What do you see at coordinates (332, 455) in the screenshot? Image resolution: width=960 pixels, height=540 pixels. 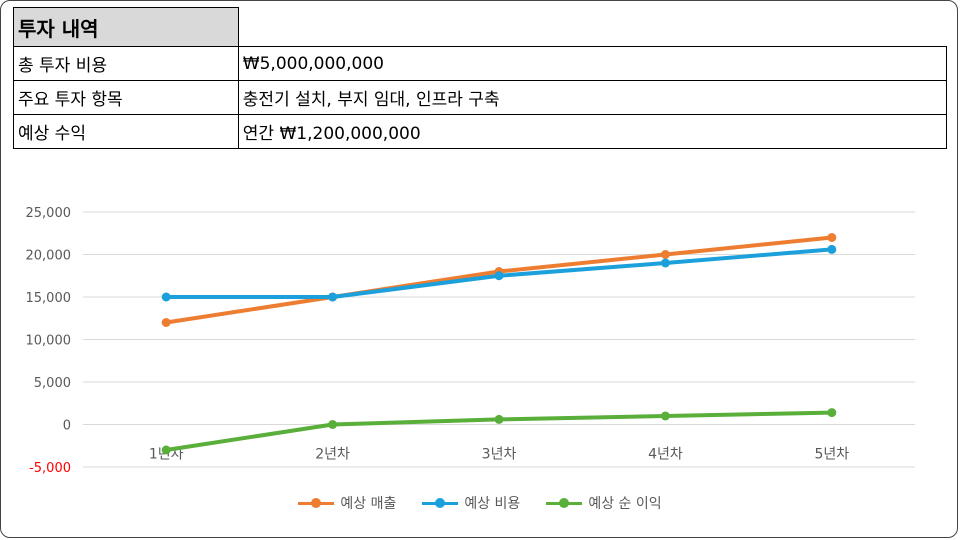 I see `x-tick-label: 2년차` at bounding box center [332, 455].